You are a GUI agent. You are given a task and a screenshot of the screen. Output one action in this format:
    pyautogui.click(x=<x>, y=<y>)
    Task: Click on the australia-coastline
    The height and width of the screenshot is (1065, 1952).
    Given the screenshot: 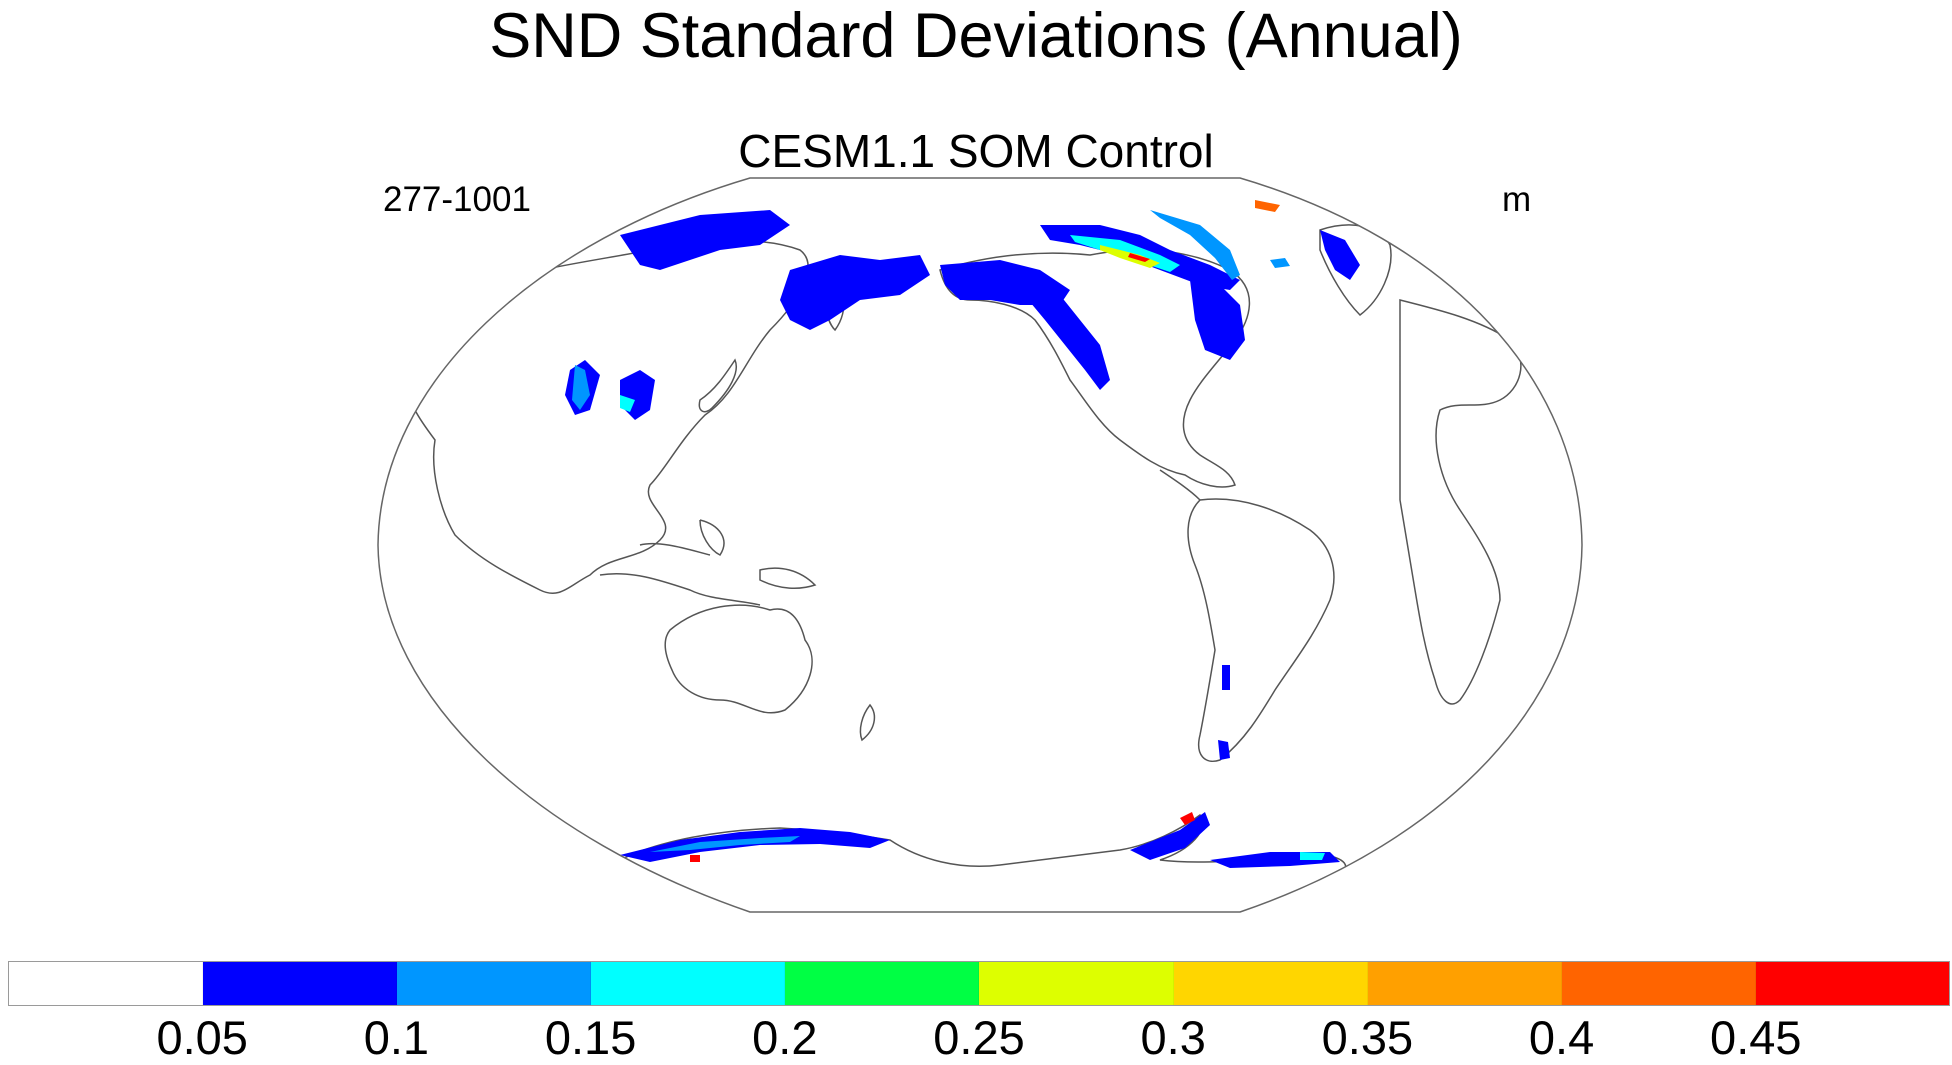 What is the action you would take?
    pyautogui.click(x=738, y=659)
    